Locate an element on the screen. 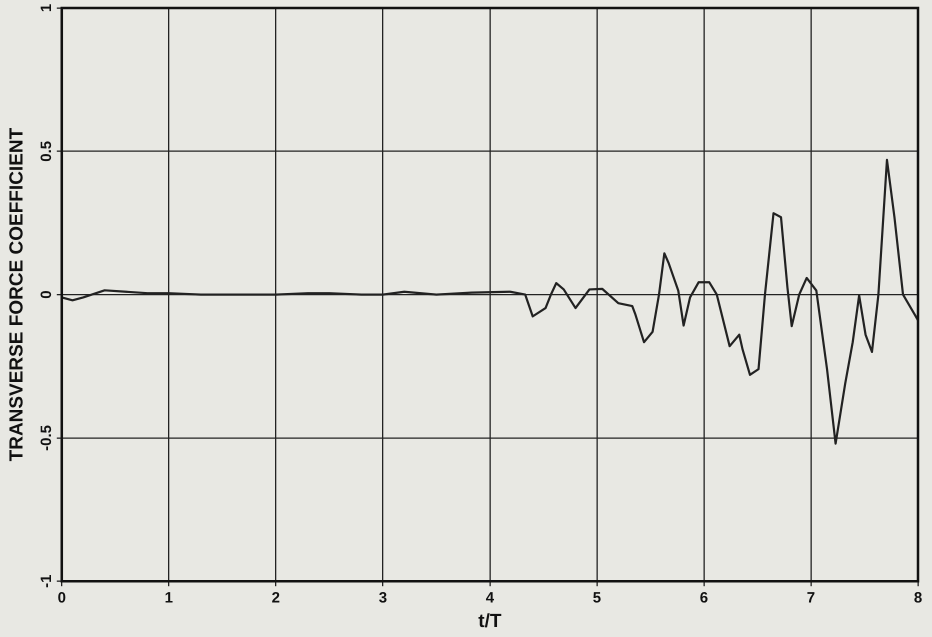 The height and width of the screenshot is (637, 932). x-tick-label: 6 is located at coordinates (704, 597).